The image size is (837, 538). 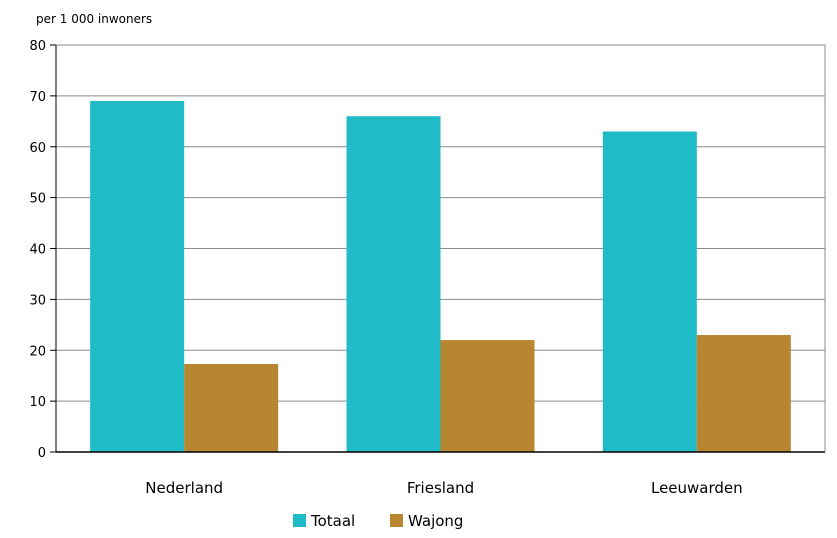 What do you see at coordinates (435, 521) in the screenshot?
I see `legend-label-wajong: Wajong` at bounding box center [435, 521].